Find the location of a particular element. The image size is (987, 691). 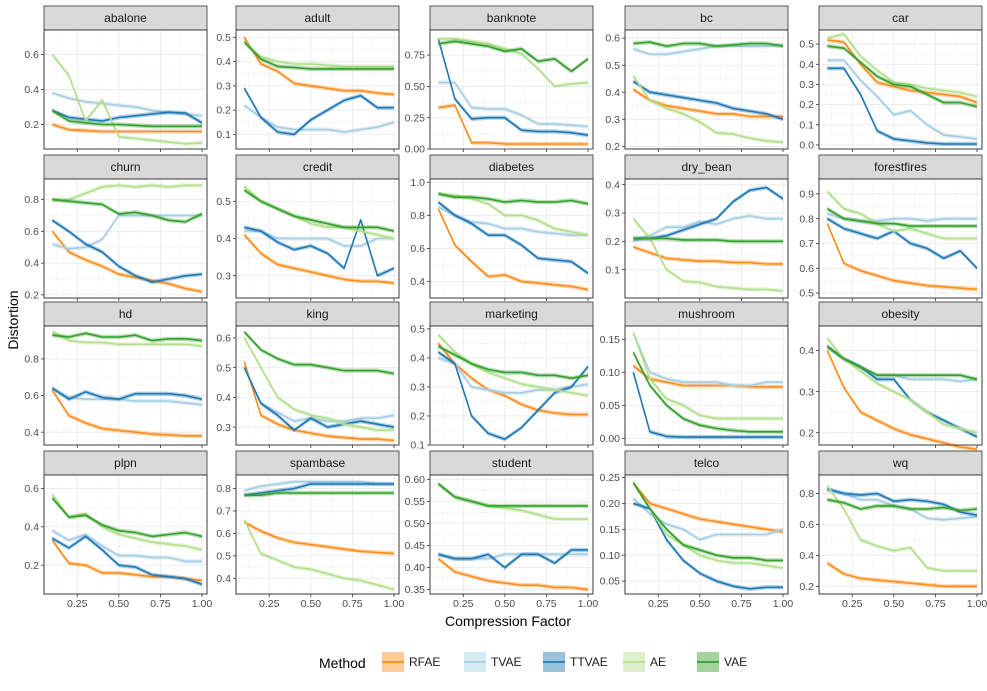

y-tick-label: 0.25 is located at coordinates (610, 478).